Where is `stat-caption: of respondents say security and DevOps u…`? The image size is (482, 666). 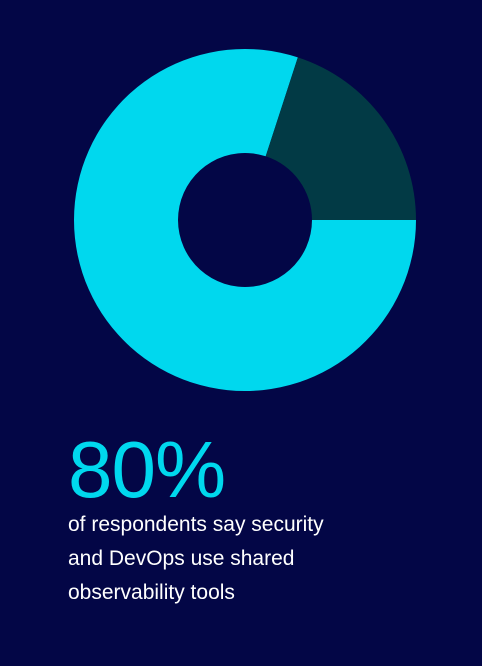 stat-caption: of respondents say security and DevOps u… is located at coordinates (196, 558).